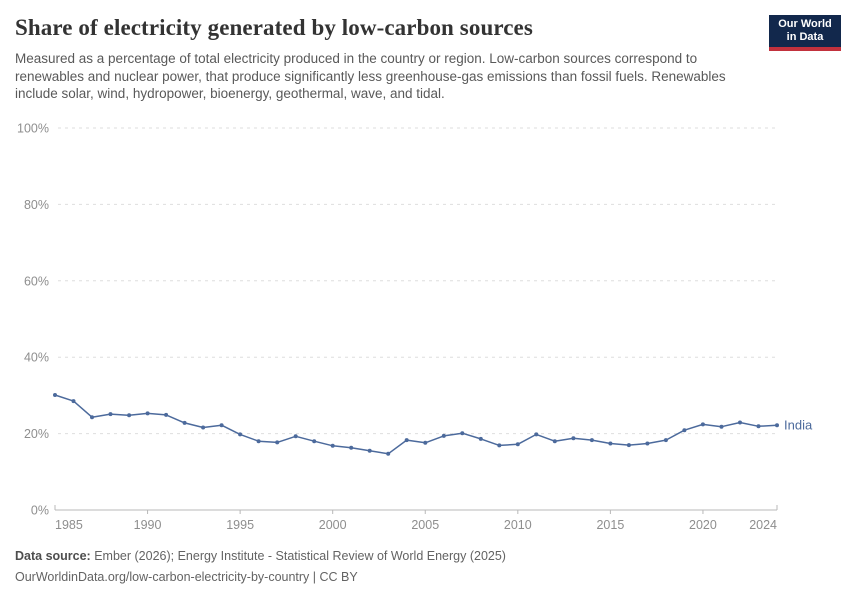  I want to click on data-point-india-1998, so click(295, 436).